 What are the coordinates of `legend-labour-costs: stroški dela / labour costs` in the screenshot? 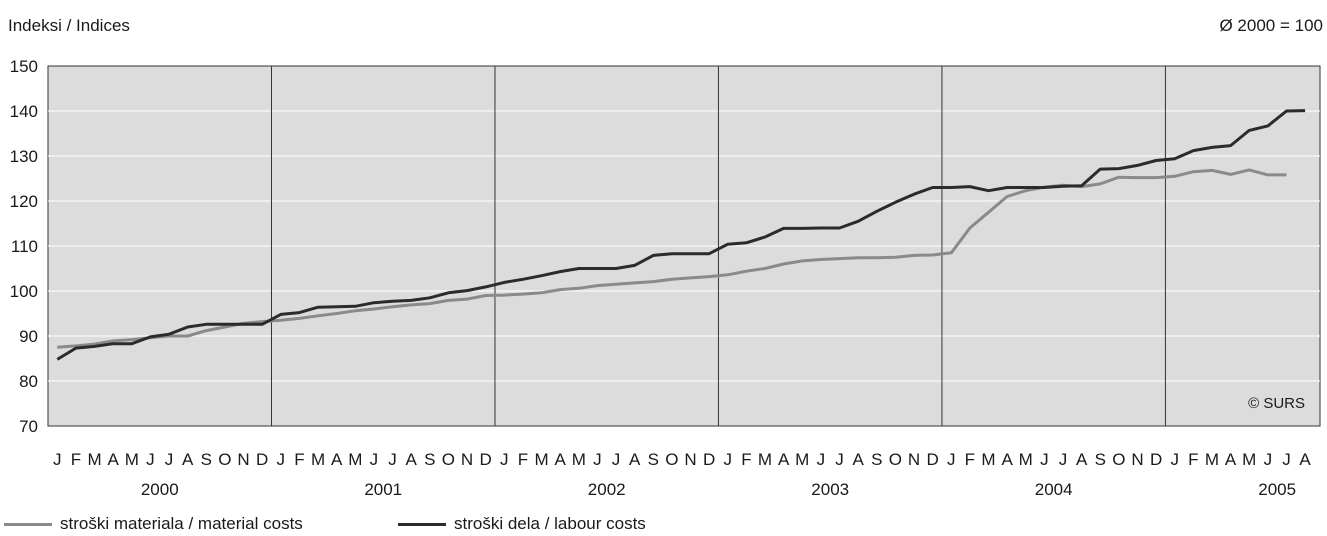 It's located at (522, 524).